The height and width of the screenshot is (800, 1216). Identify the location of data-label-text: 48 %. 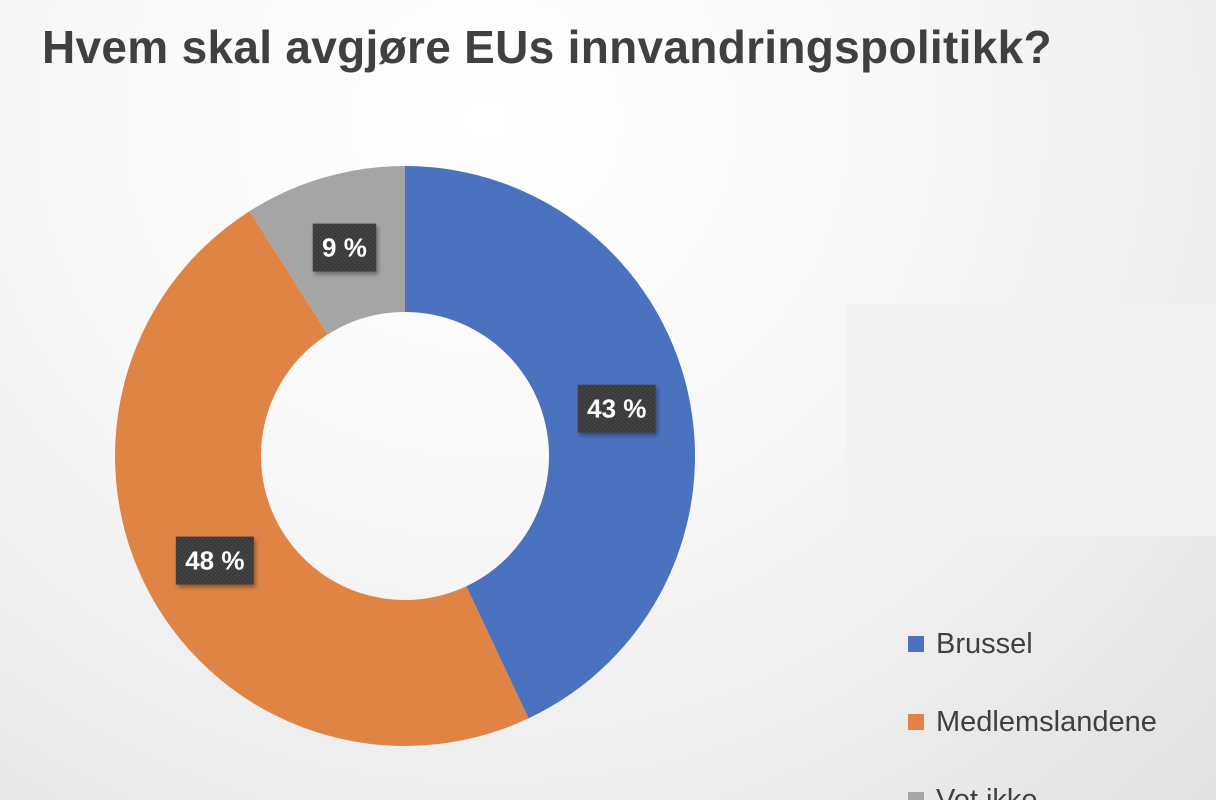
(214, 561).